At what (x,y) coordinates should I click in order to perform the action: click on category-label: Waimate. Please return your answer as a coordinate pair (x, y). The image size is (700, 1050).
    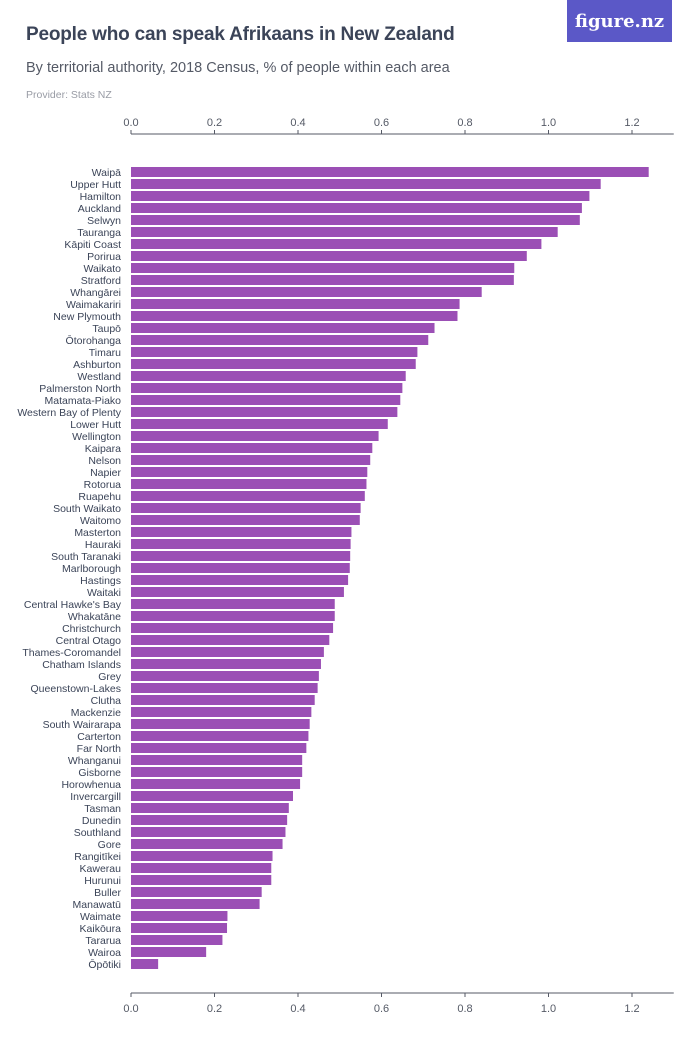
    Looking at the image, I should click on (100, 917).